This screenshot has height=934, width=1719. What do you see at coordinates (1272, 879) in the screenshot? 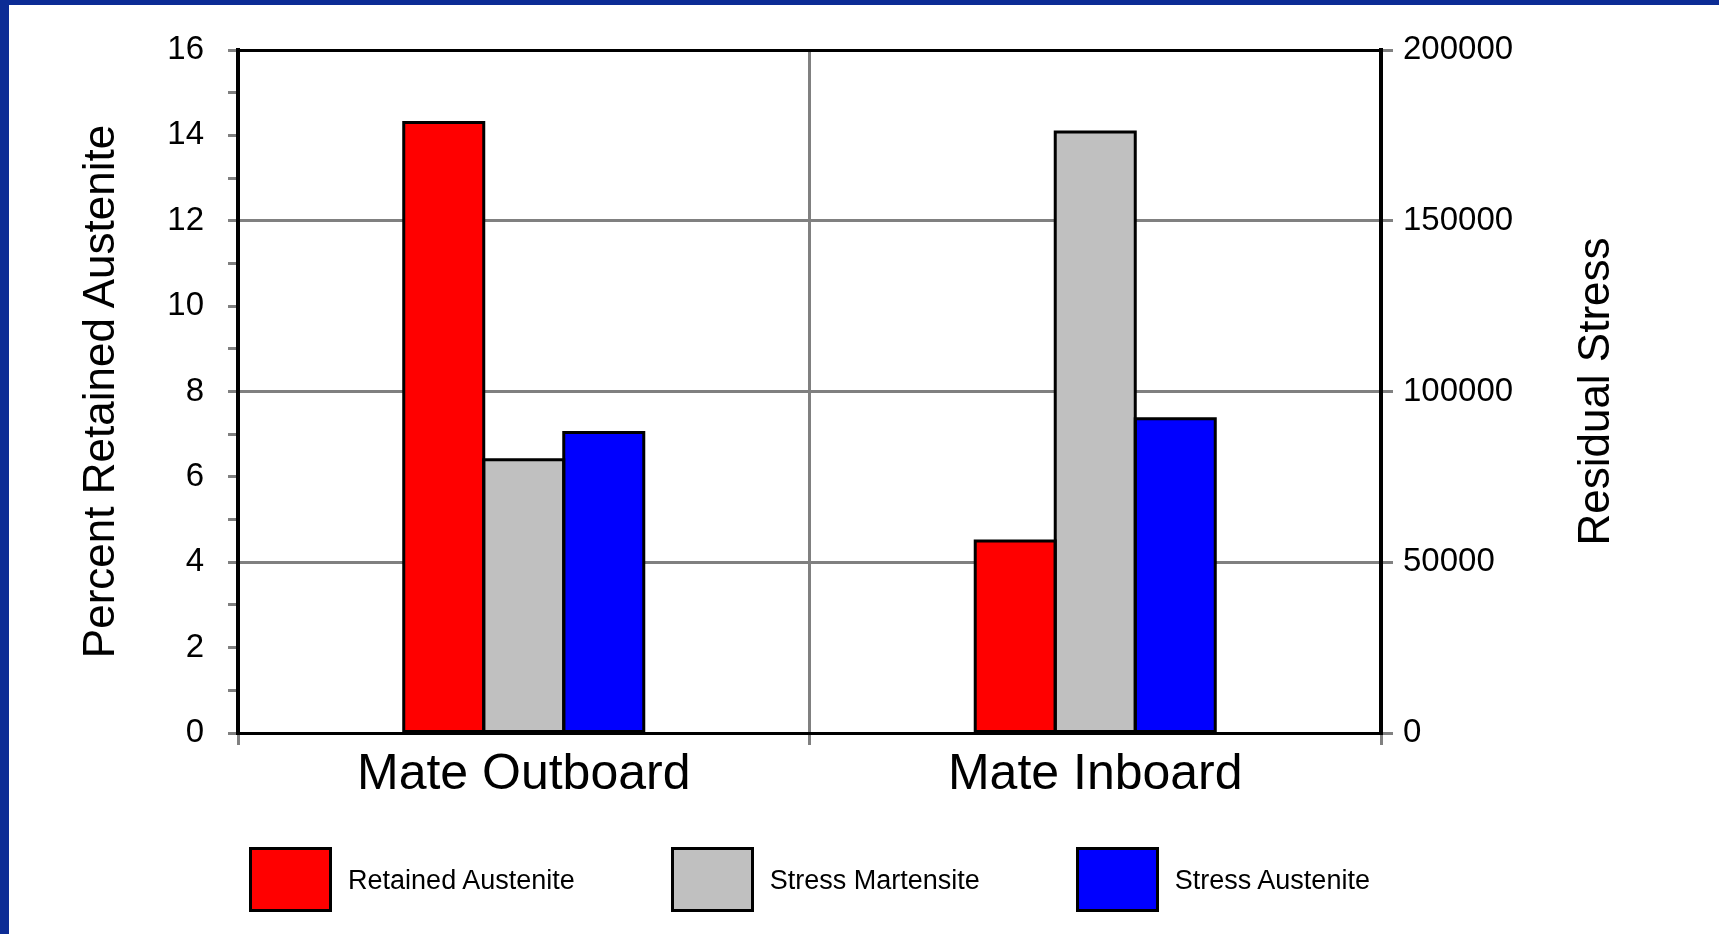
I see `legend-label: Stress Austenite` at bounding box center [1272, 879].